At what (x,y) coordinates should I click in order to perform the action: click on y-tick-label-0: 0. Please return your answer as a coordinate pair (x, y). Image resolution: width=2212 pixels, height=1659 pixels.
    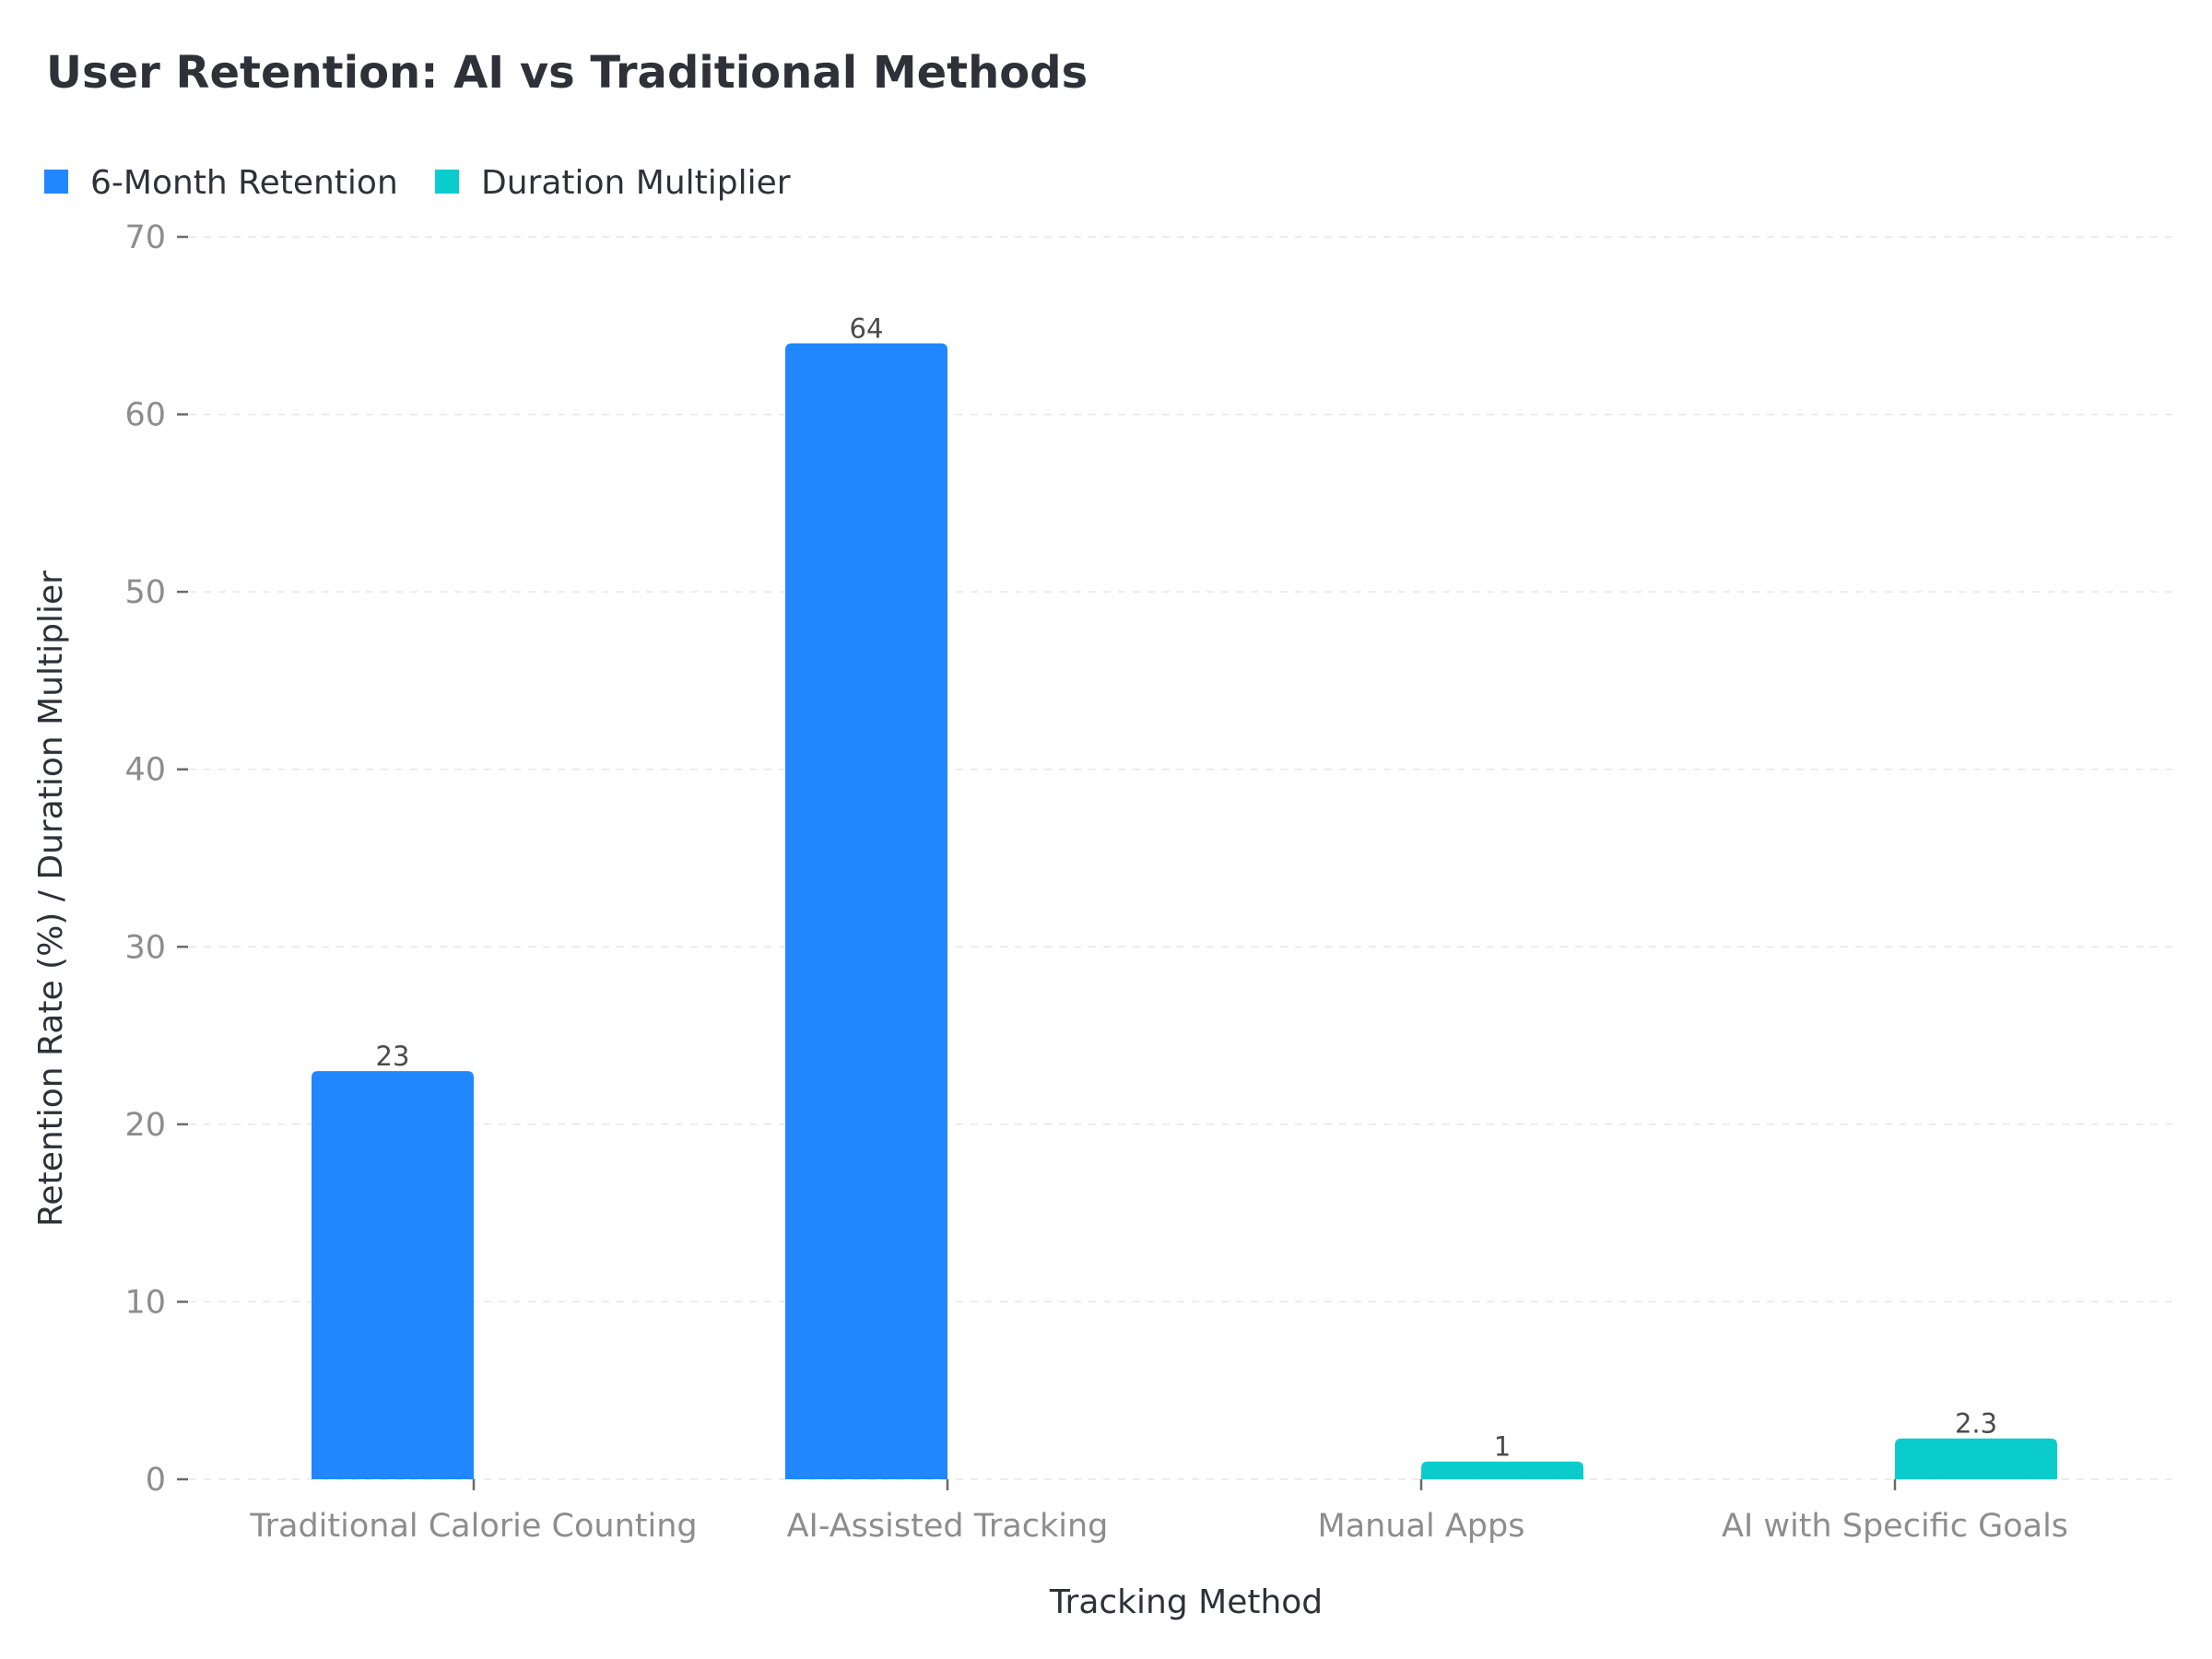
    Looking at the image, I should click on (156, 1480).